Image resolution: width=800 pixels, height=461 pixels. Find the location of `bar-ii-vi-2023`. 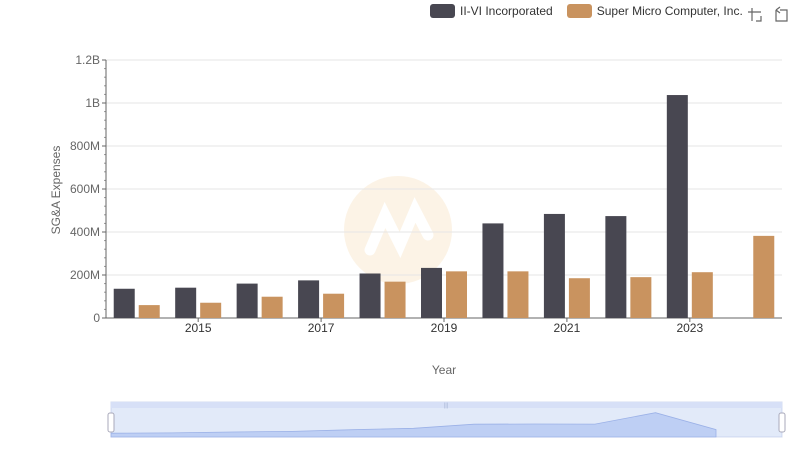

bar-ii-vi-2023 is located at coordinates (677, 206).